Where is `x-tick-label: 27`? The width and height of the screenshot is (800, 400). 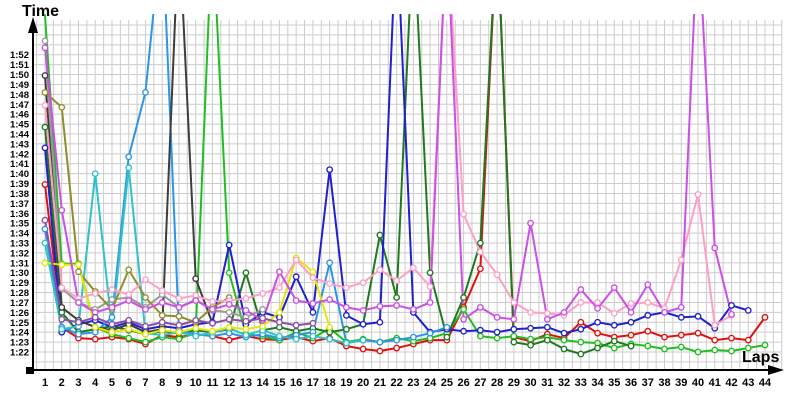 x-tick-label: 27 is located at coordinates (480, 383).